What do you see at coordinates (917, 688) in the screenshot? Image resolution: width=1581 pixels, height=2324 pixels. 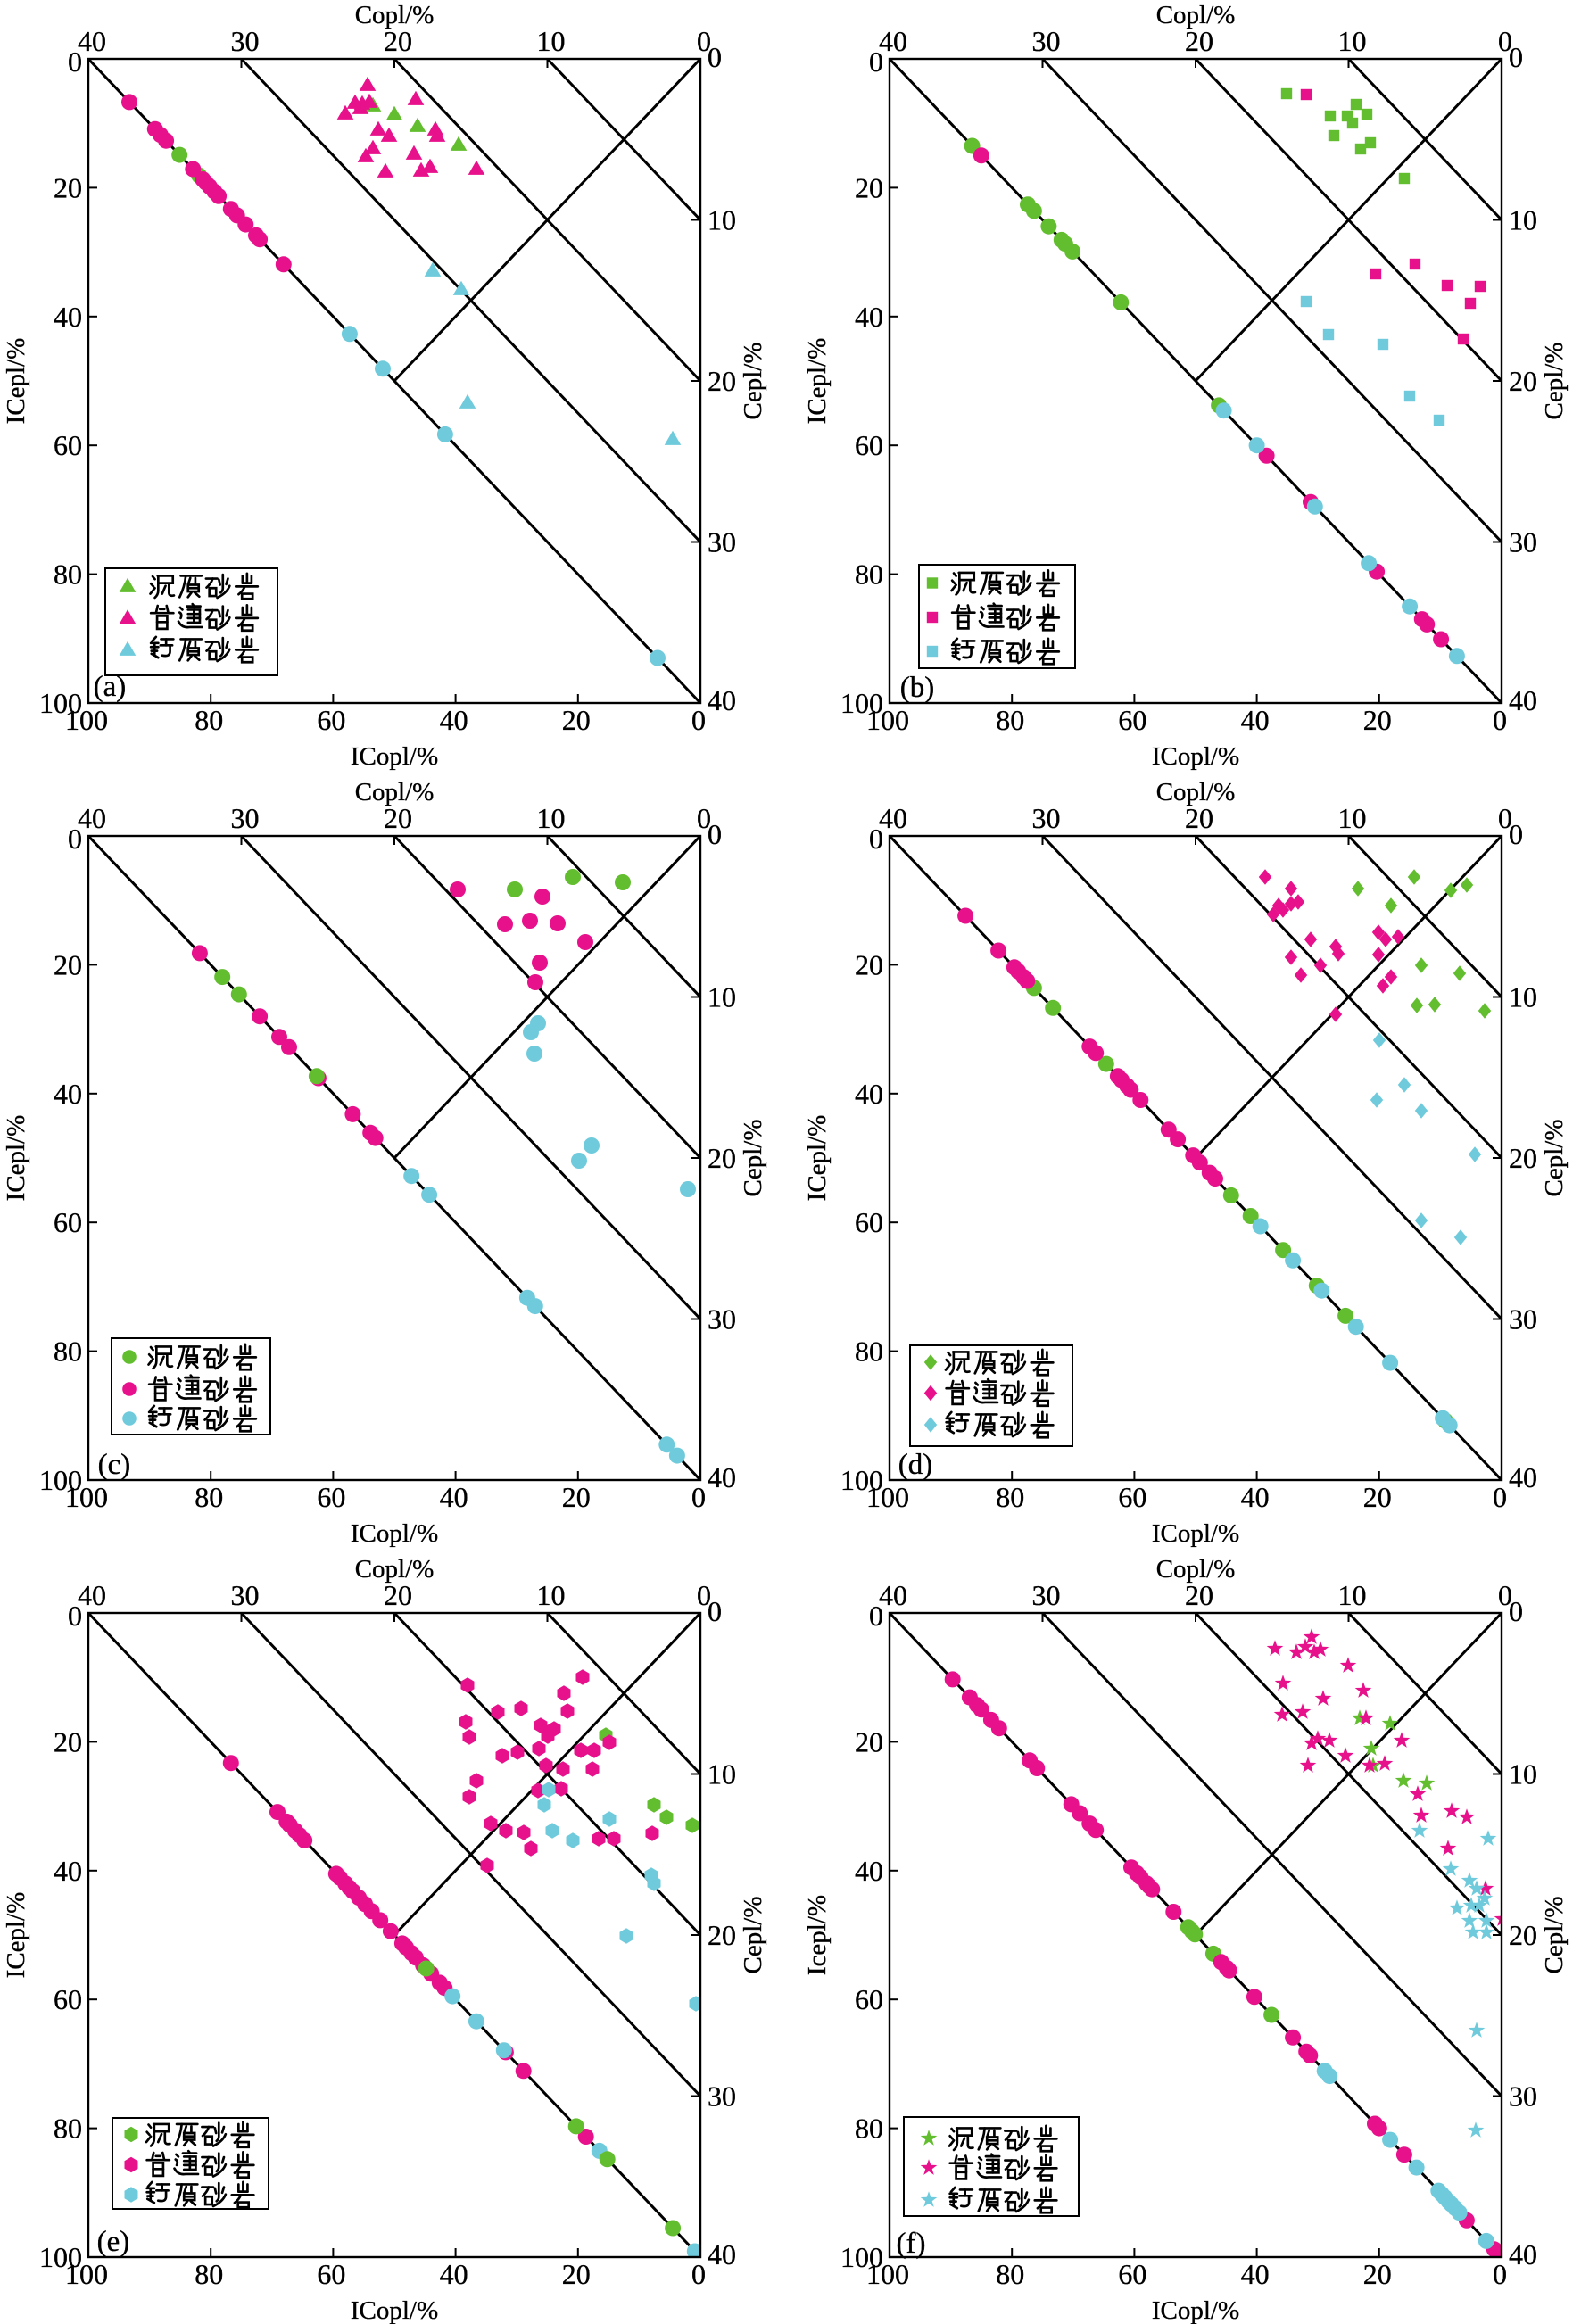 I see `svg-text: (b)` at bounding box center [917, 688].